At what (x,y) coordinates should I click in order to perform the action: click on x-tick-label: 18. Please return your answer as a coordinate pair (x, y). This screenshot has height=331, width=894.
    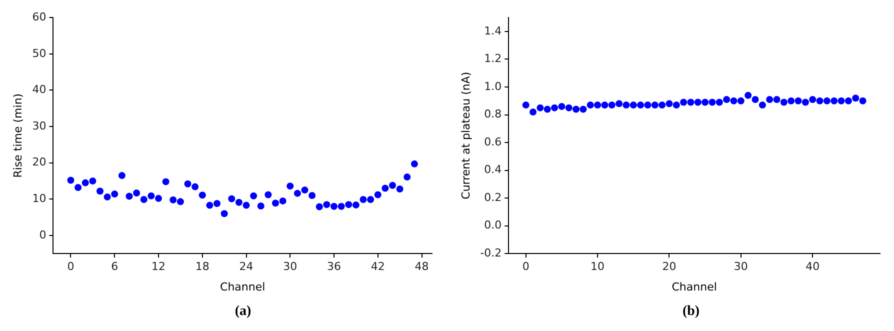
    Looking at the image, I should click on (202, 267).